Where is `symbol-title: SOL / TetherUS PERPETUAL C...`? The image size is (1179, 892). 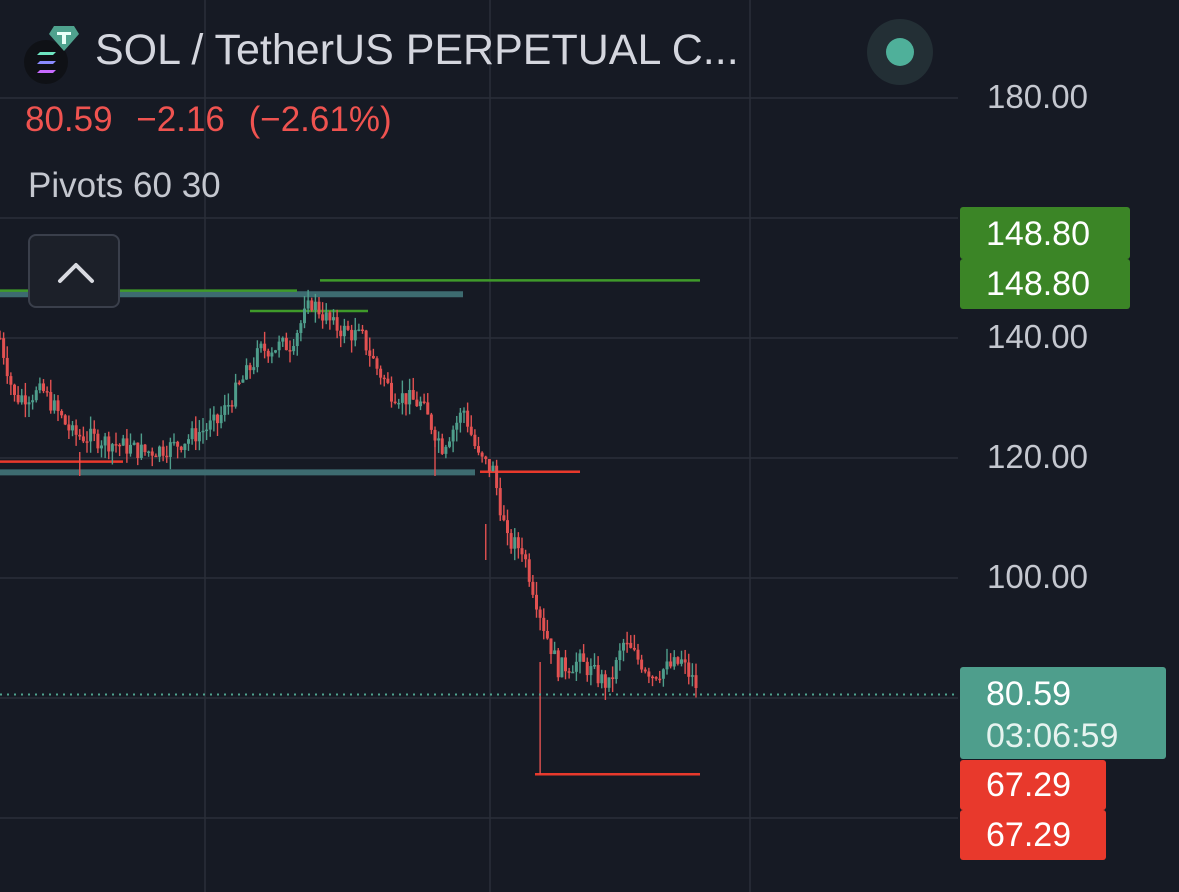 symbol-title: SOL / TetherUS PERPETUAL C... is located at coordinates (417, 50).